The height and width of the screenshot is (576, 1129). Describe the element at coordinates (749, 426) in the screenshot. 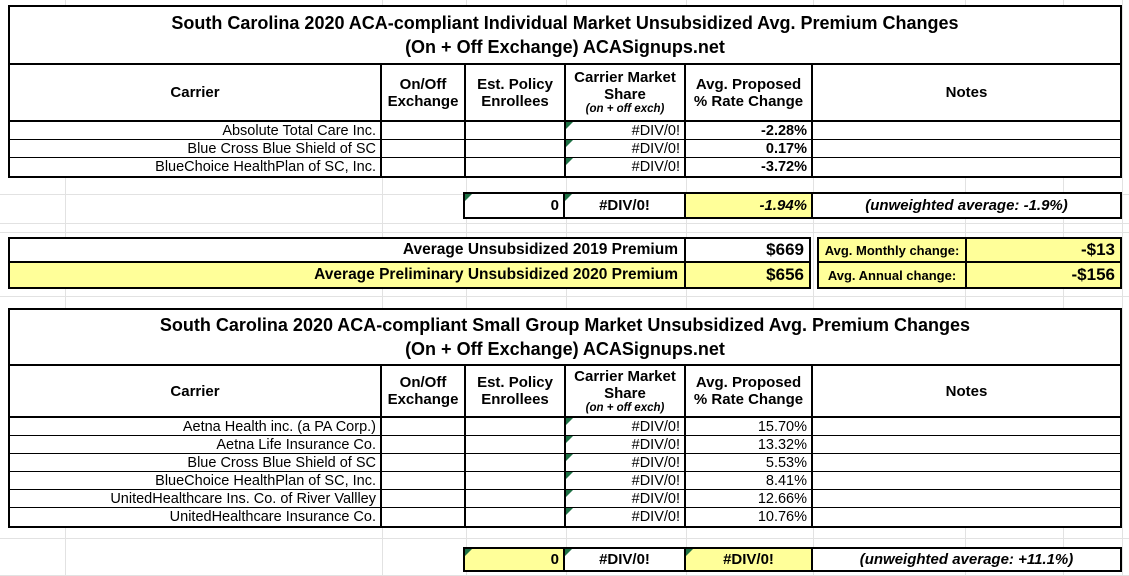

I see `cell-rate-change: 15.70%` at that location.